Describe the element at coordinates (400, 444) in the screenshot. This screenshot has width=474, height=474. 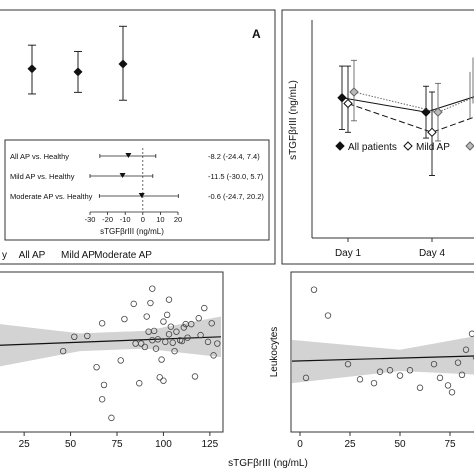
I see `br-x-tick-label: 50` at that location.